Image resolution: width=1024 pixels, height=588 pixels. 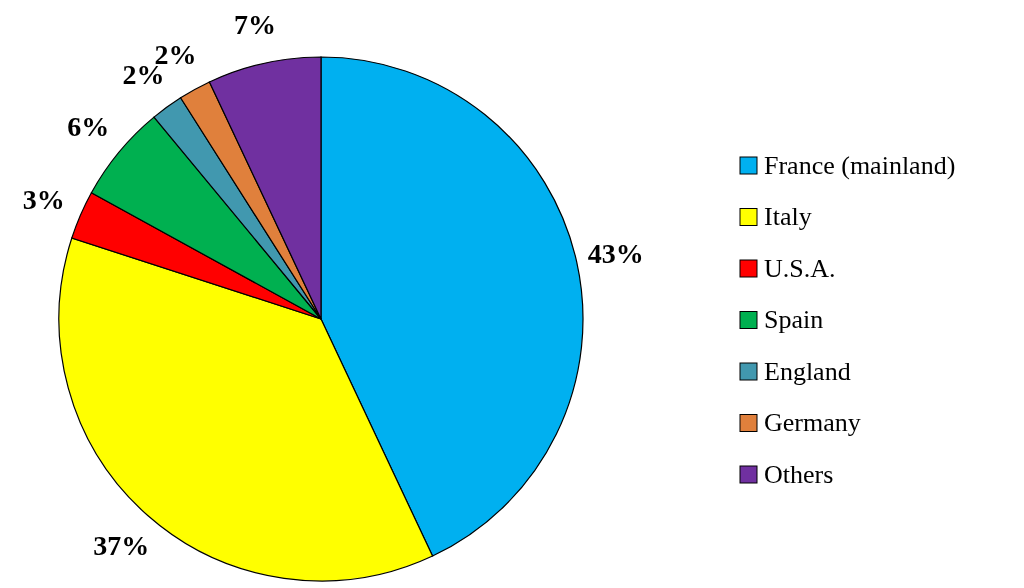 What do you see at coordinates (794, 319) in the screenshot?
I see `legend-label: Spain` at bounding box center [794, 319].